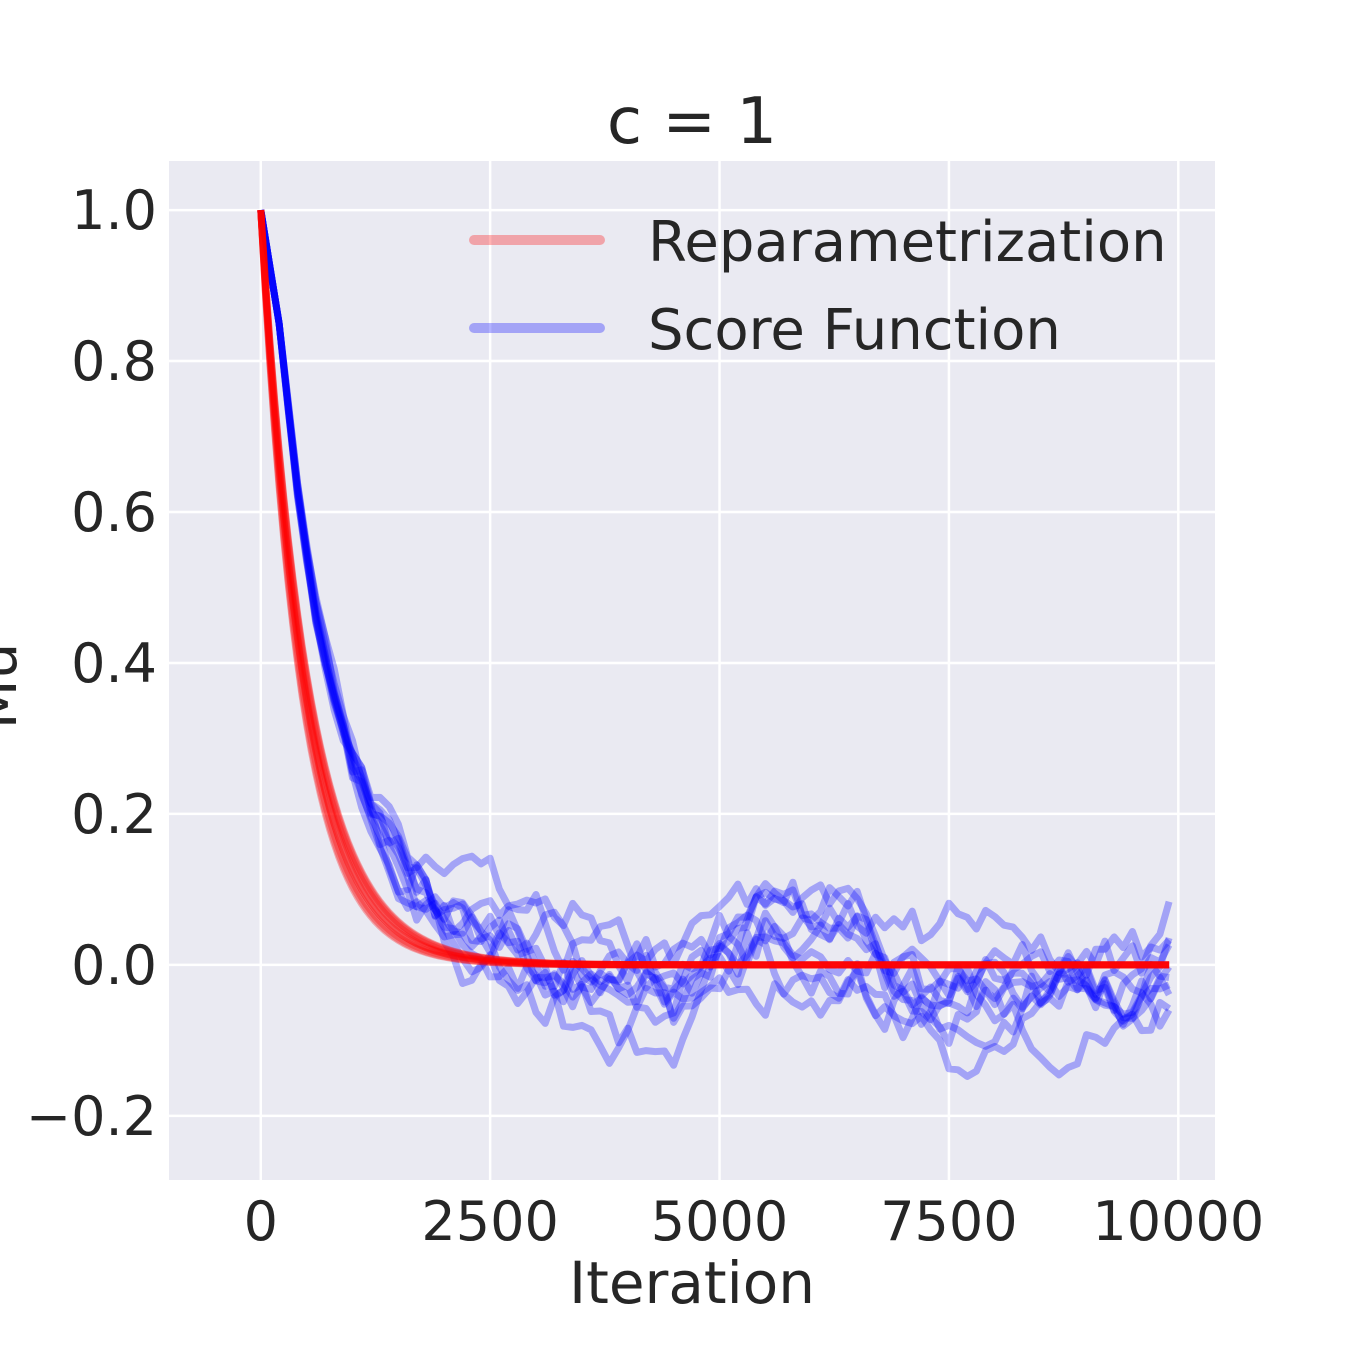 The height and width of the screenshot is (1350, 1350). I want to click on y-tick-label: 0.8, so click(114, 361).